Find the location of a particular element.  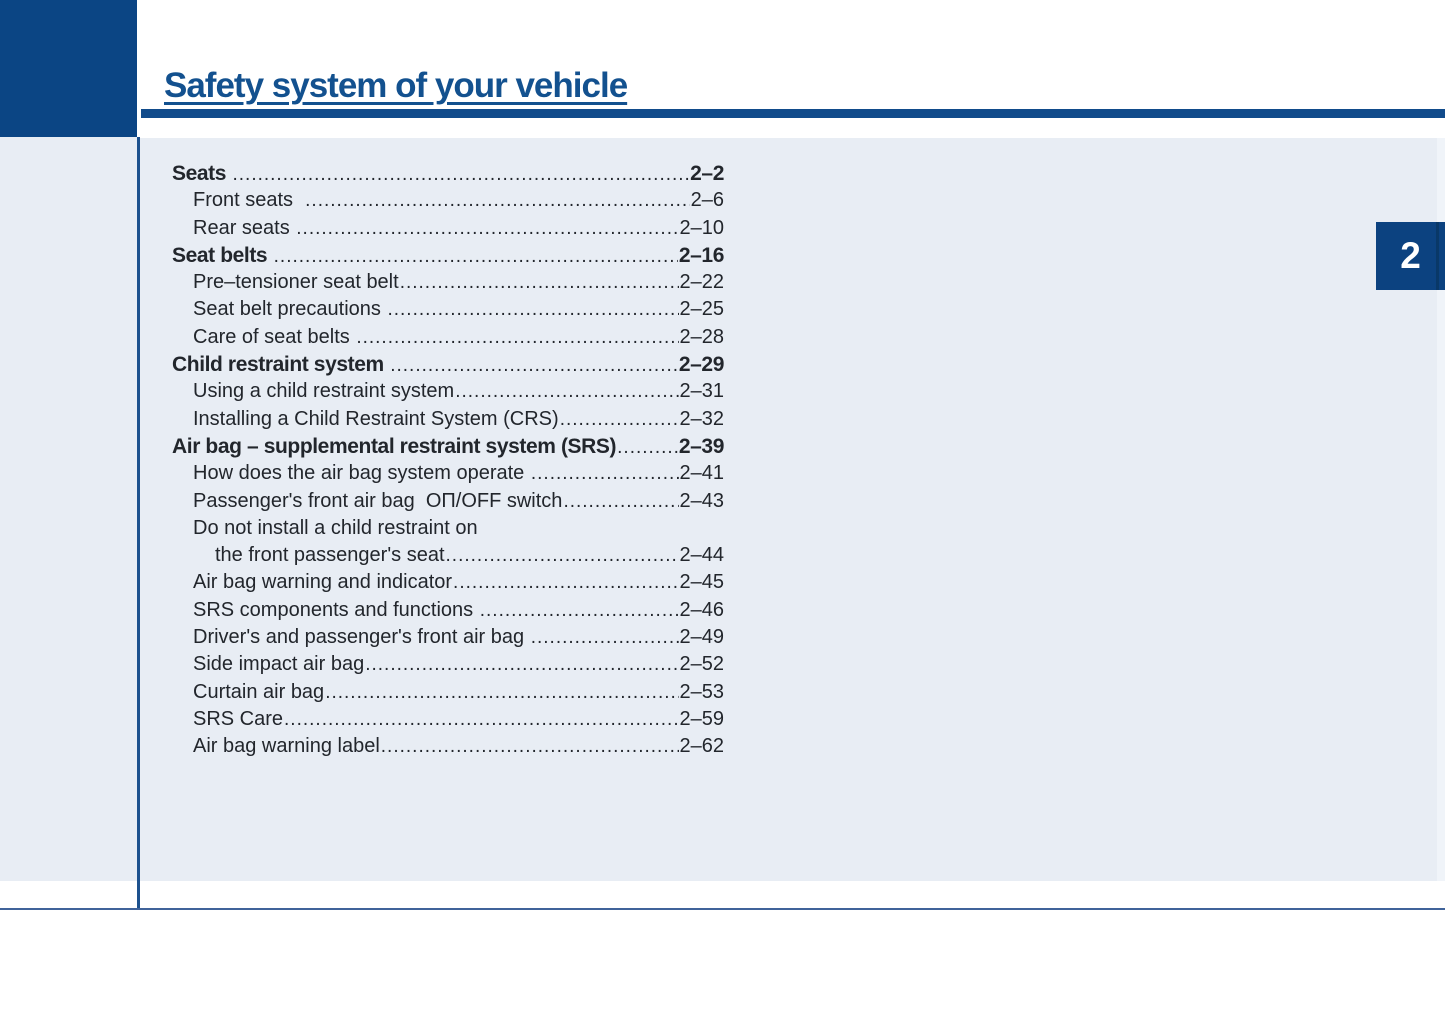

toc-entry-page: 2–46 is located at coordinates (702, 609).